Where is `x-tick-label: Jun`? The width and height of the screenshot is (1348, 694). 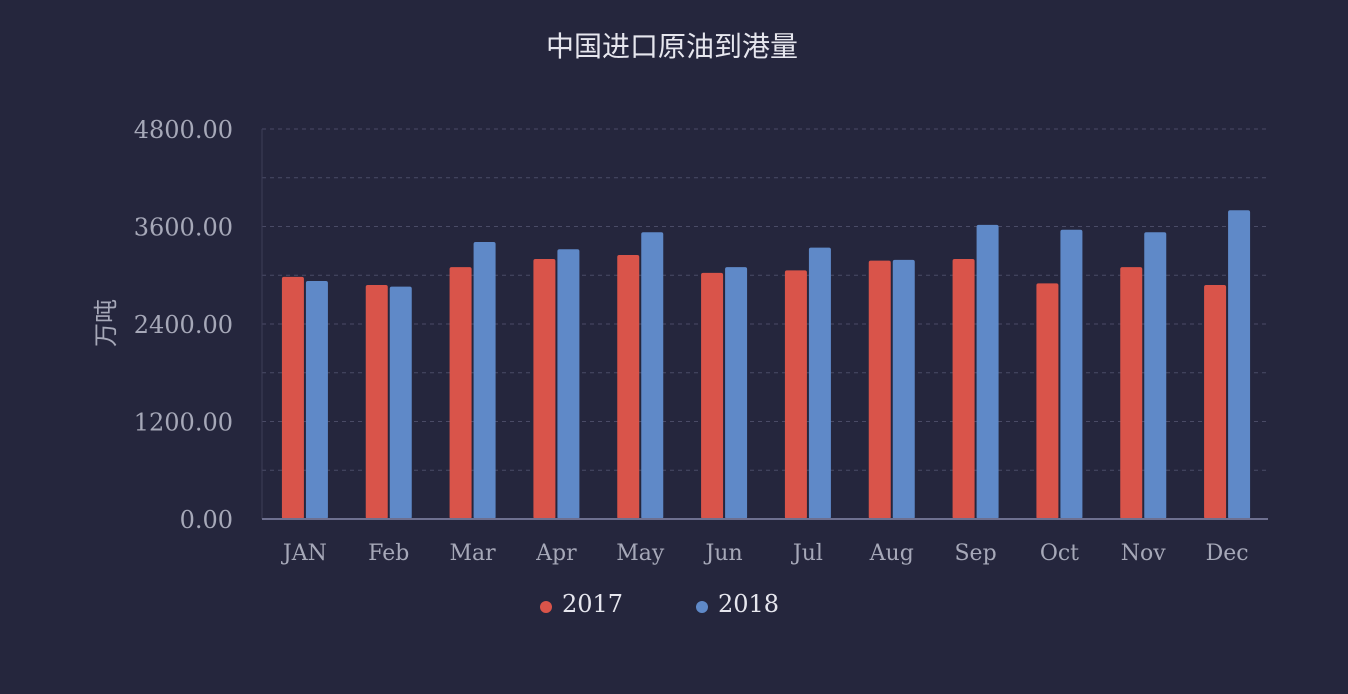 x-tick-label: Jun is located at coordinates (722, 553).